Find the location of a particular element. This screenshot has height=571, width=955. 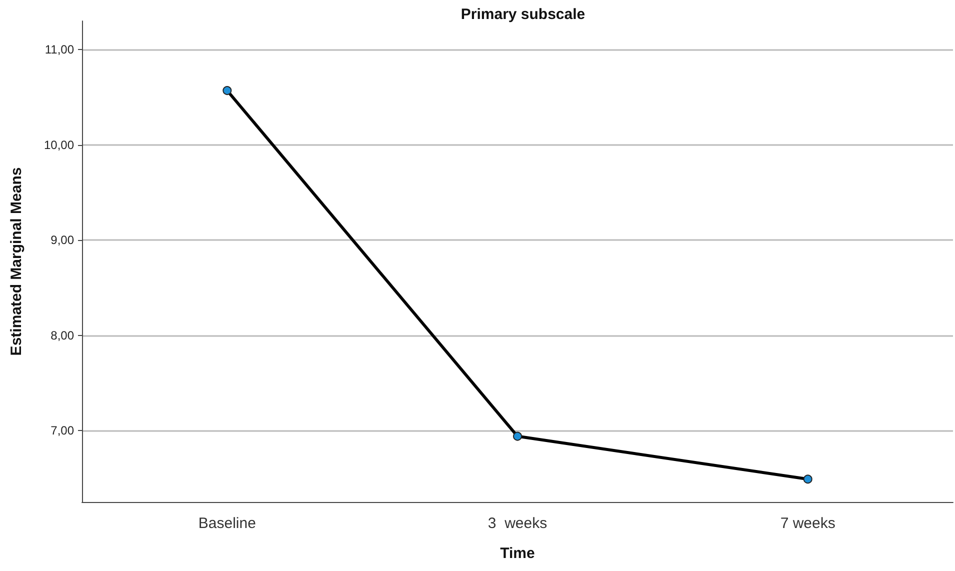

x-tick-label: 3 weeks is located at coordinates (518, 523).